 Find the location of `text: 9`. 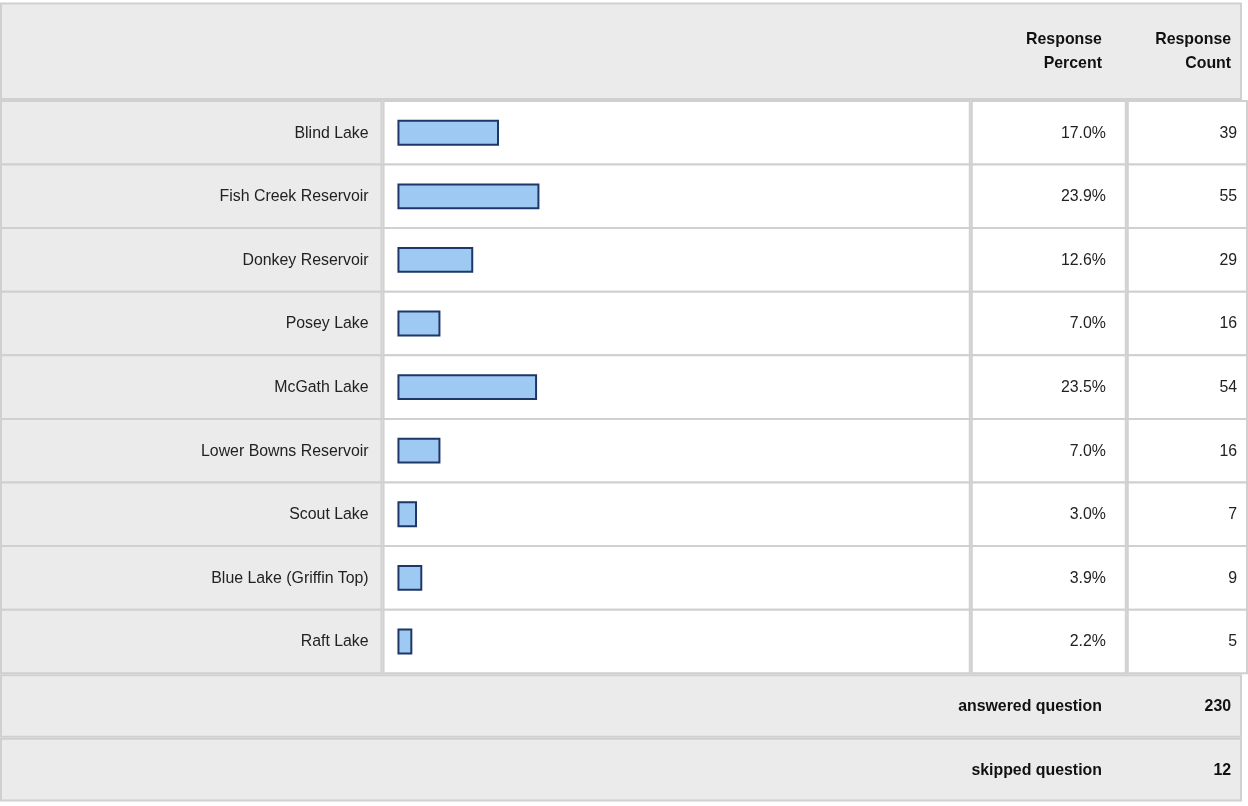

text: 9 is located at coordinates (1233, 577).